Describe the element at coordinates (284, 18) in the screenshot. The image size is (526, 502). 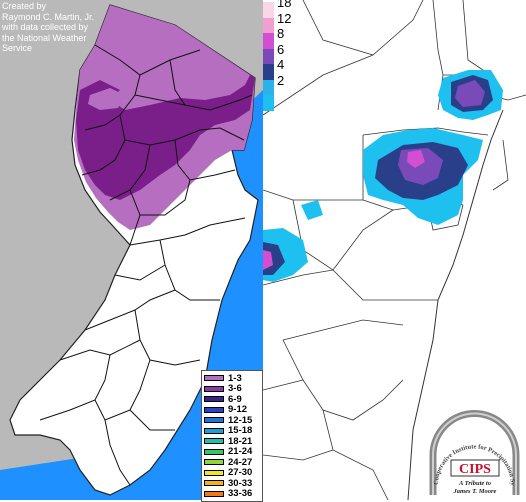
I see `scale-label: 12` at that location.